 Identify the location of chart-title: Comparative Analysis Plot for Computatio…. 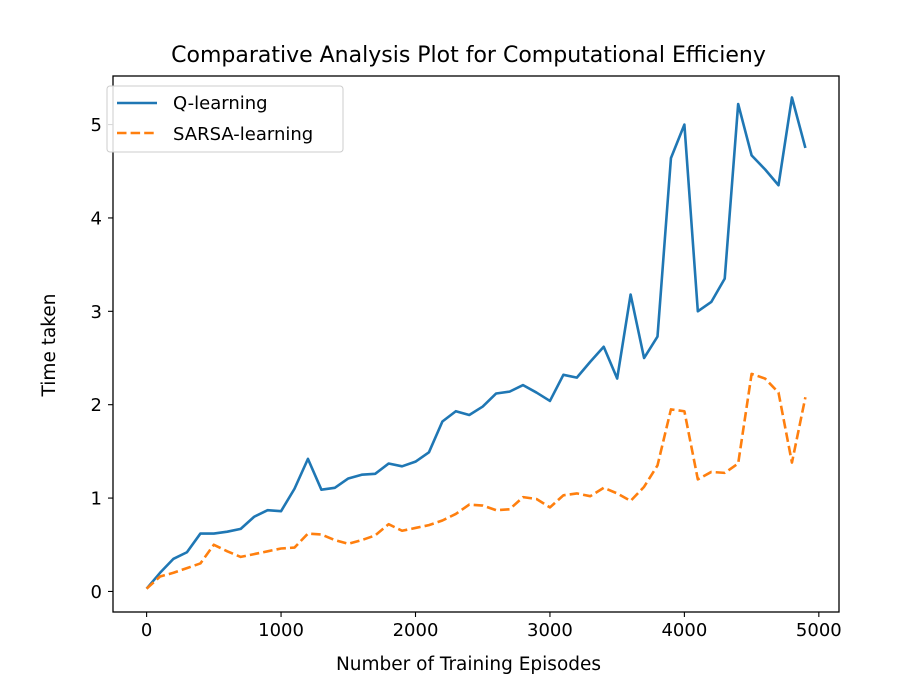
(468, 55).